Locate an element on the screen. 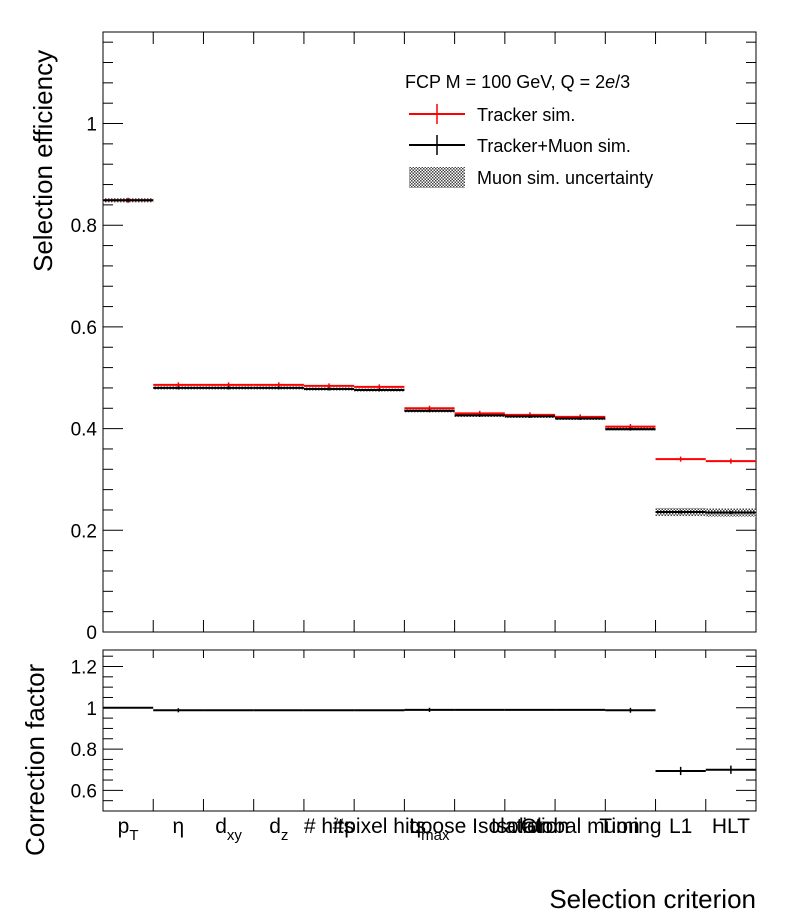 The image size is (796, 922). bottom-y-tick-label: 0.6 is located at coordinates (84, 791).